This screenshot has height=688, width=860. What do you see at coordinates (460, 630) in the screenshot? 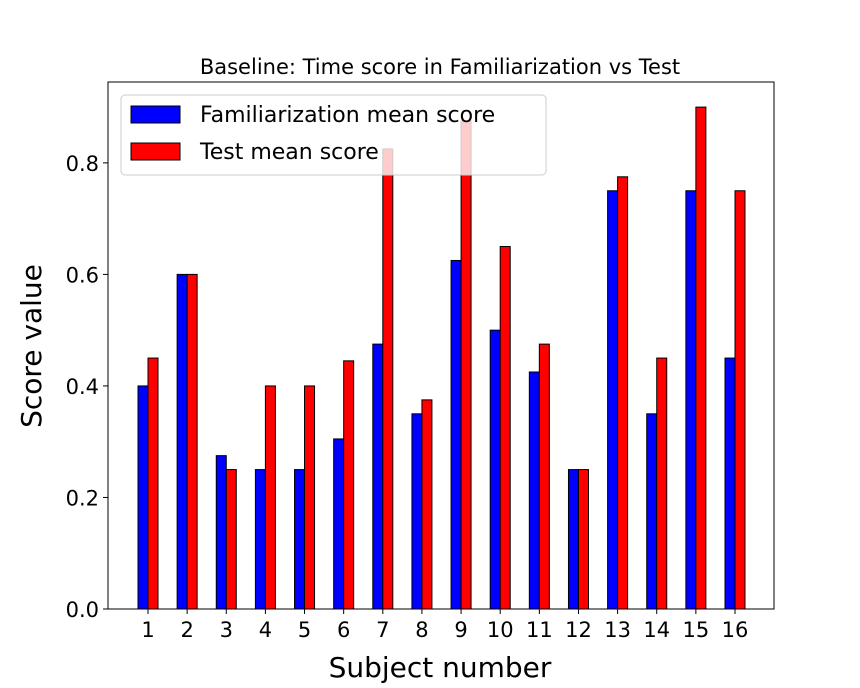
I see `x-tick-label-9: 9` at bounding box center [460, 630].